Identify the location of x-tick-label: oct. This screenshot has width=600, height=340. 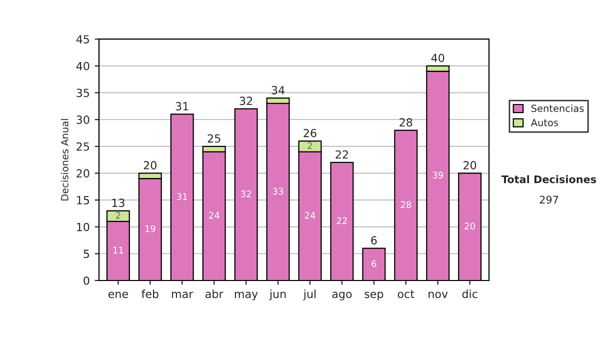
(406, 294).